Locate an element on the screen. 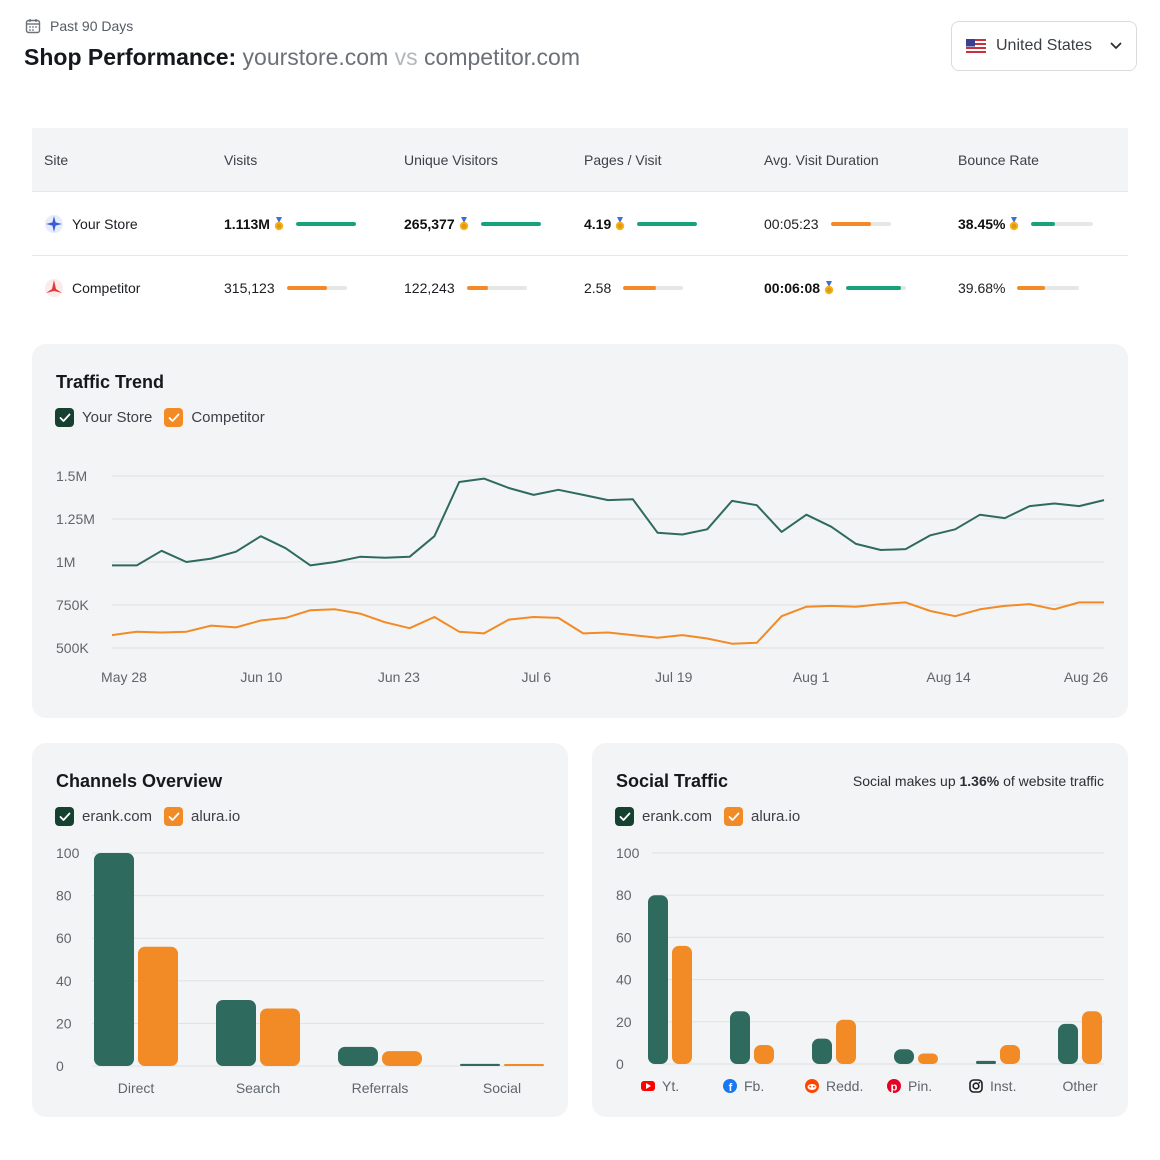 The width and height of the screenshot is (1160, 1160). country-select: United States is located at coordinates (1044, 46).